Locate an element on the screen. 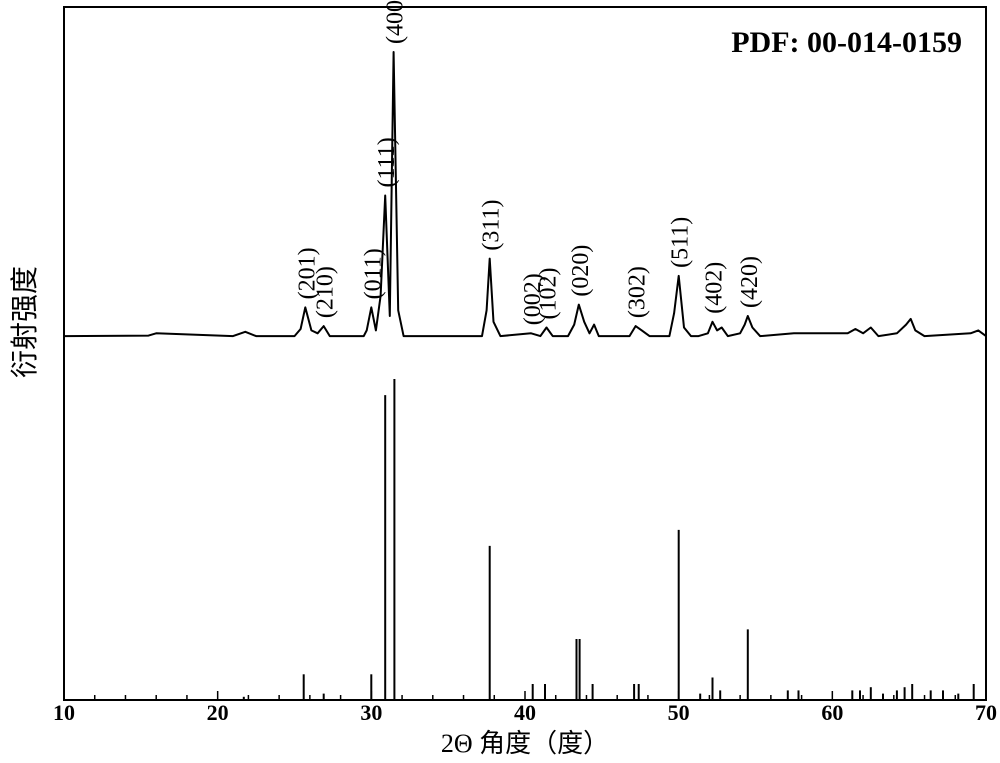  x-tick-label: 20 is located at coordinates (218, 712).